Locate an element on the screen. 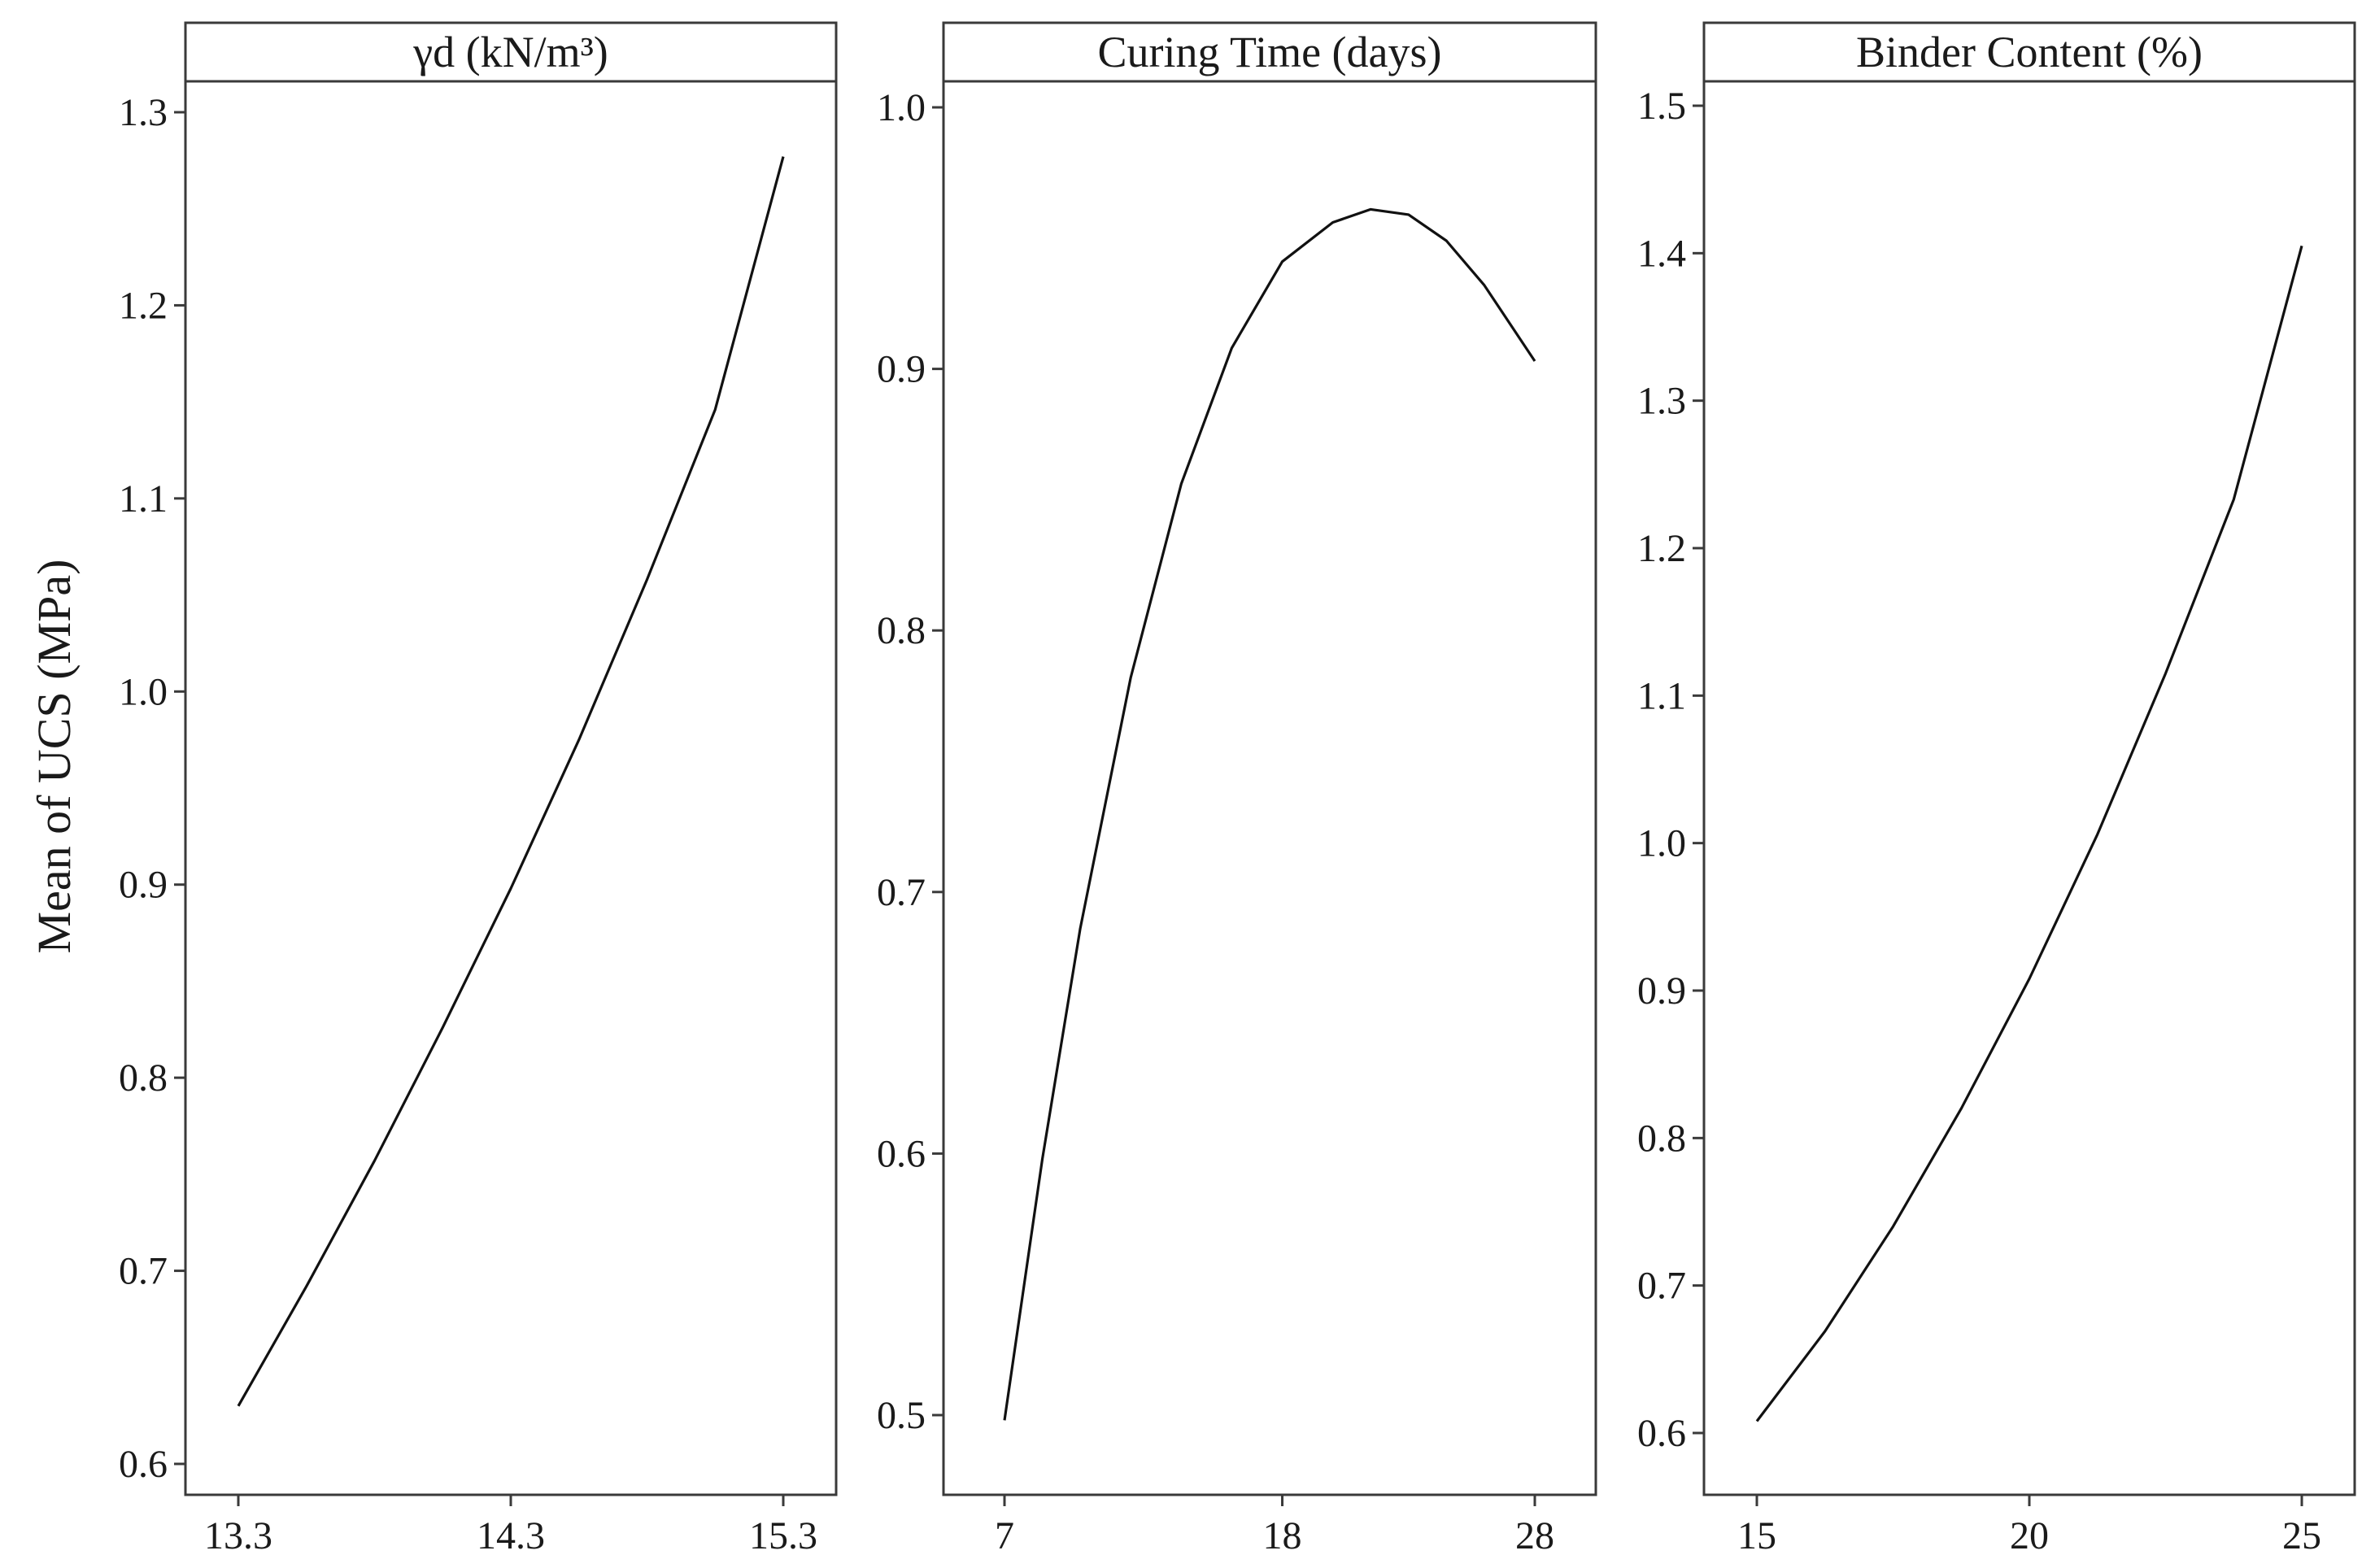  panel-title: Binder Content (%) is located at coordinates (2029, 52).